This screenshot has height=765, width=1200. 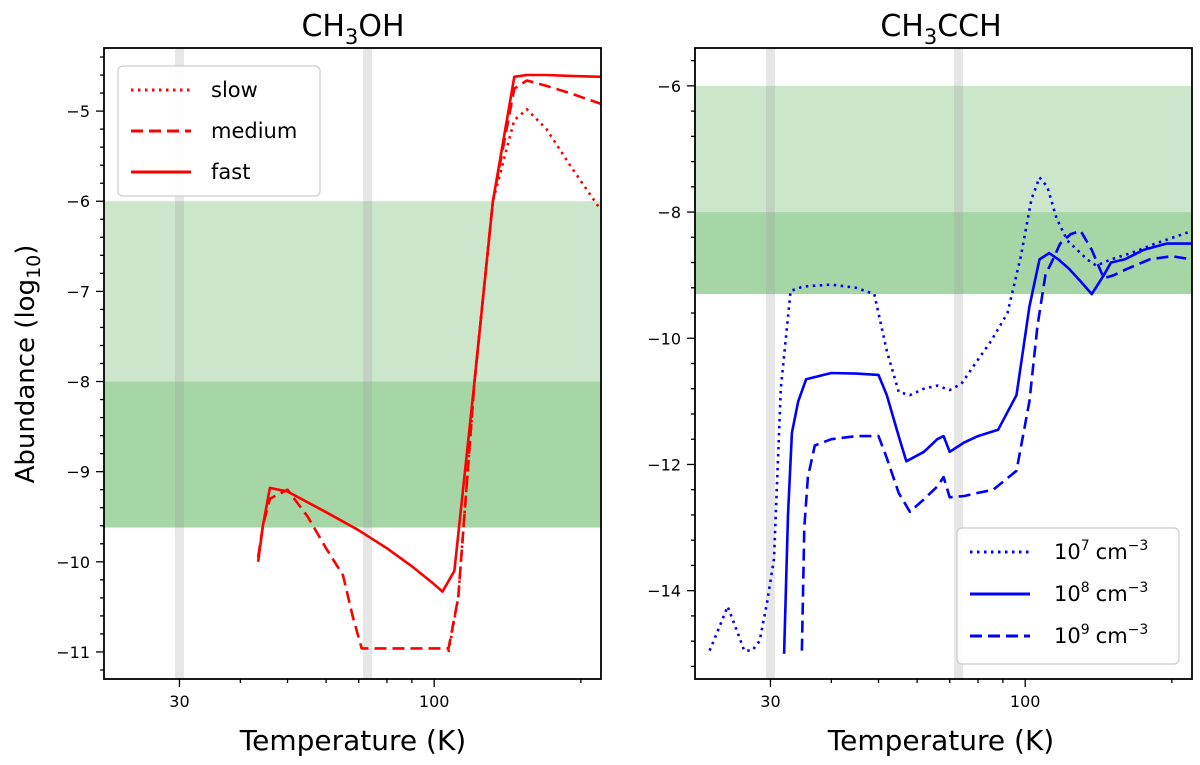 I want to click on y-axis-ticks: −14 −12 −10 −8 −6, so click(x=671, y=363).